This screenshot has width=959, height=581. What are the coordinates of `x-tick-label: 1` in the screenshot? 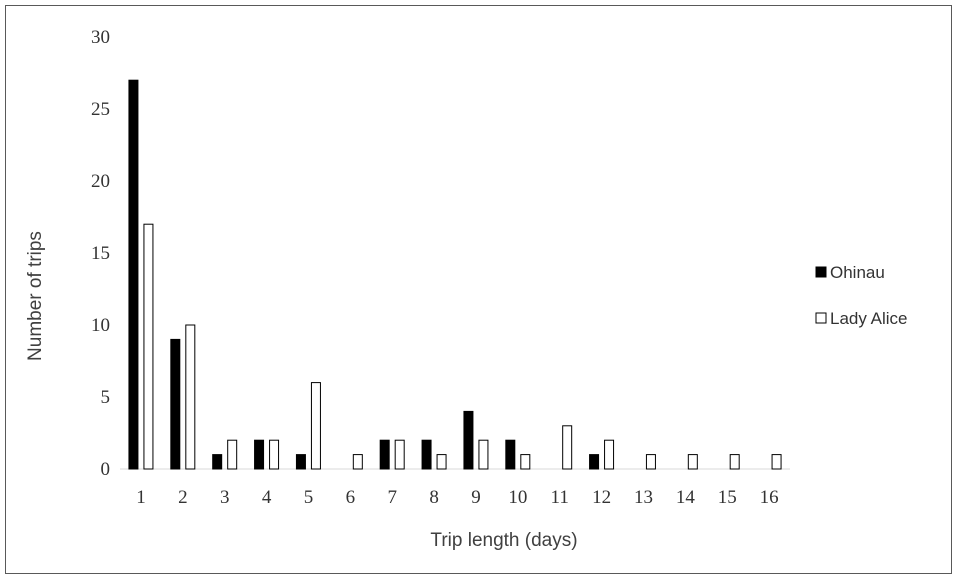 It's located at (141, 497).